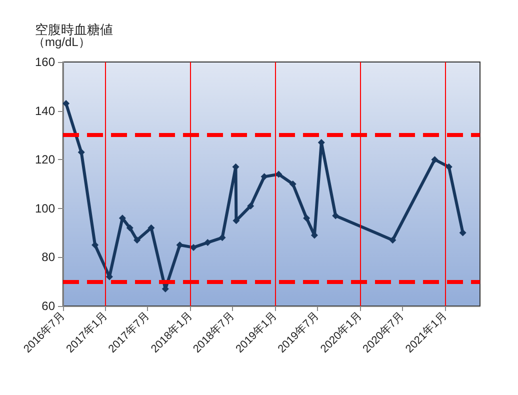 This screenshot has width=518, height=395. Describe the element at coordinates (49, 306) in the screenshot. I see `y-tick-label: 60` at that location.